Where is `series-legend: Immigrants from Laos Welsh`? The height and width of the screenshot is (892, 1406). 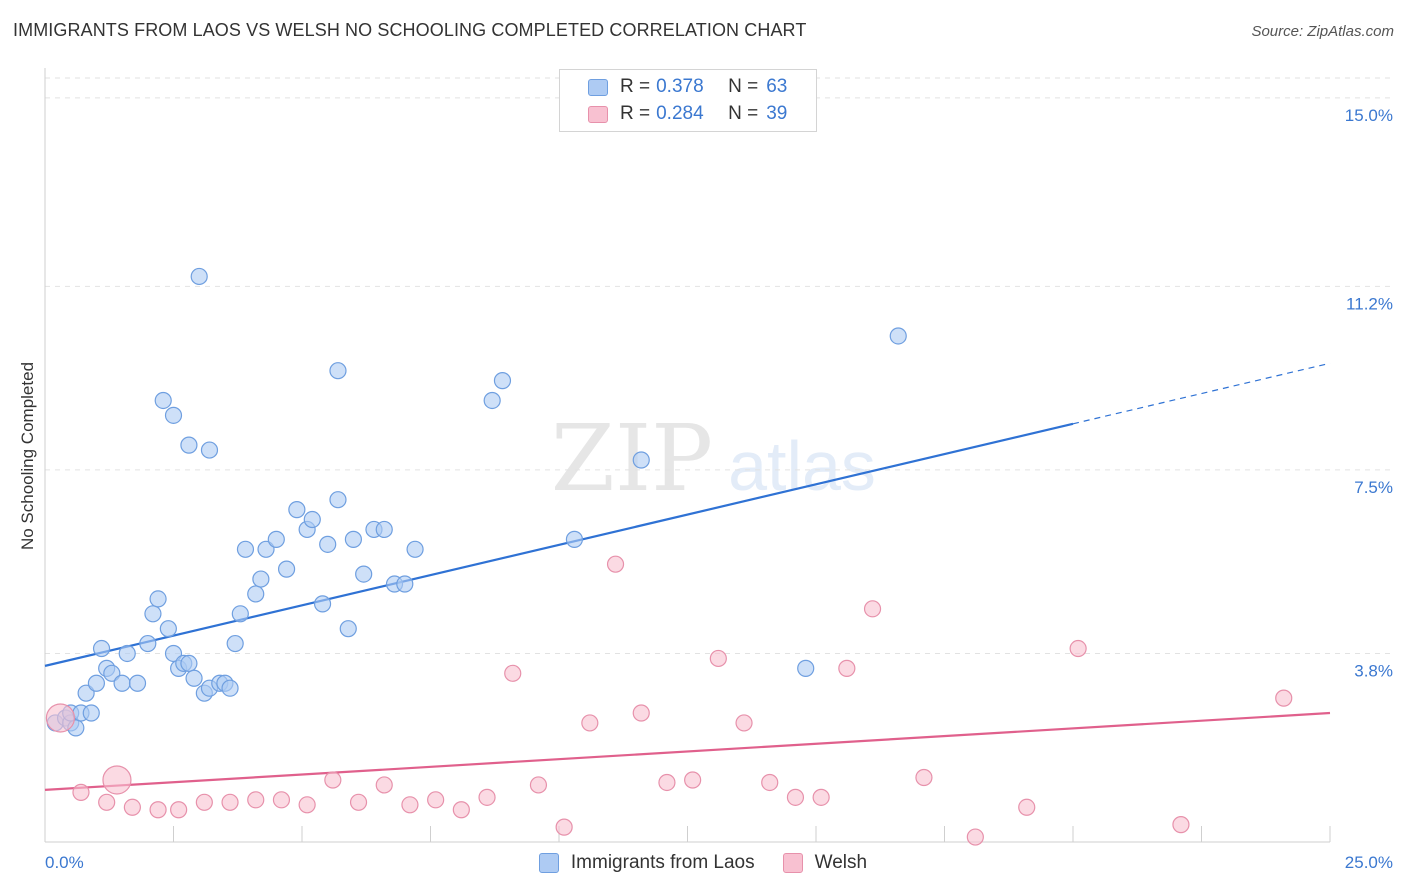 series-legend: Immigrants from Laos Welsh is located at coordinates (703, 863).